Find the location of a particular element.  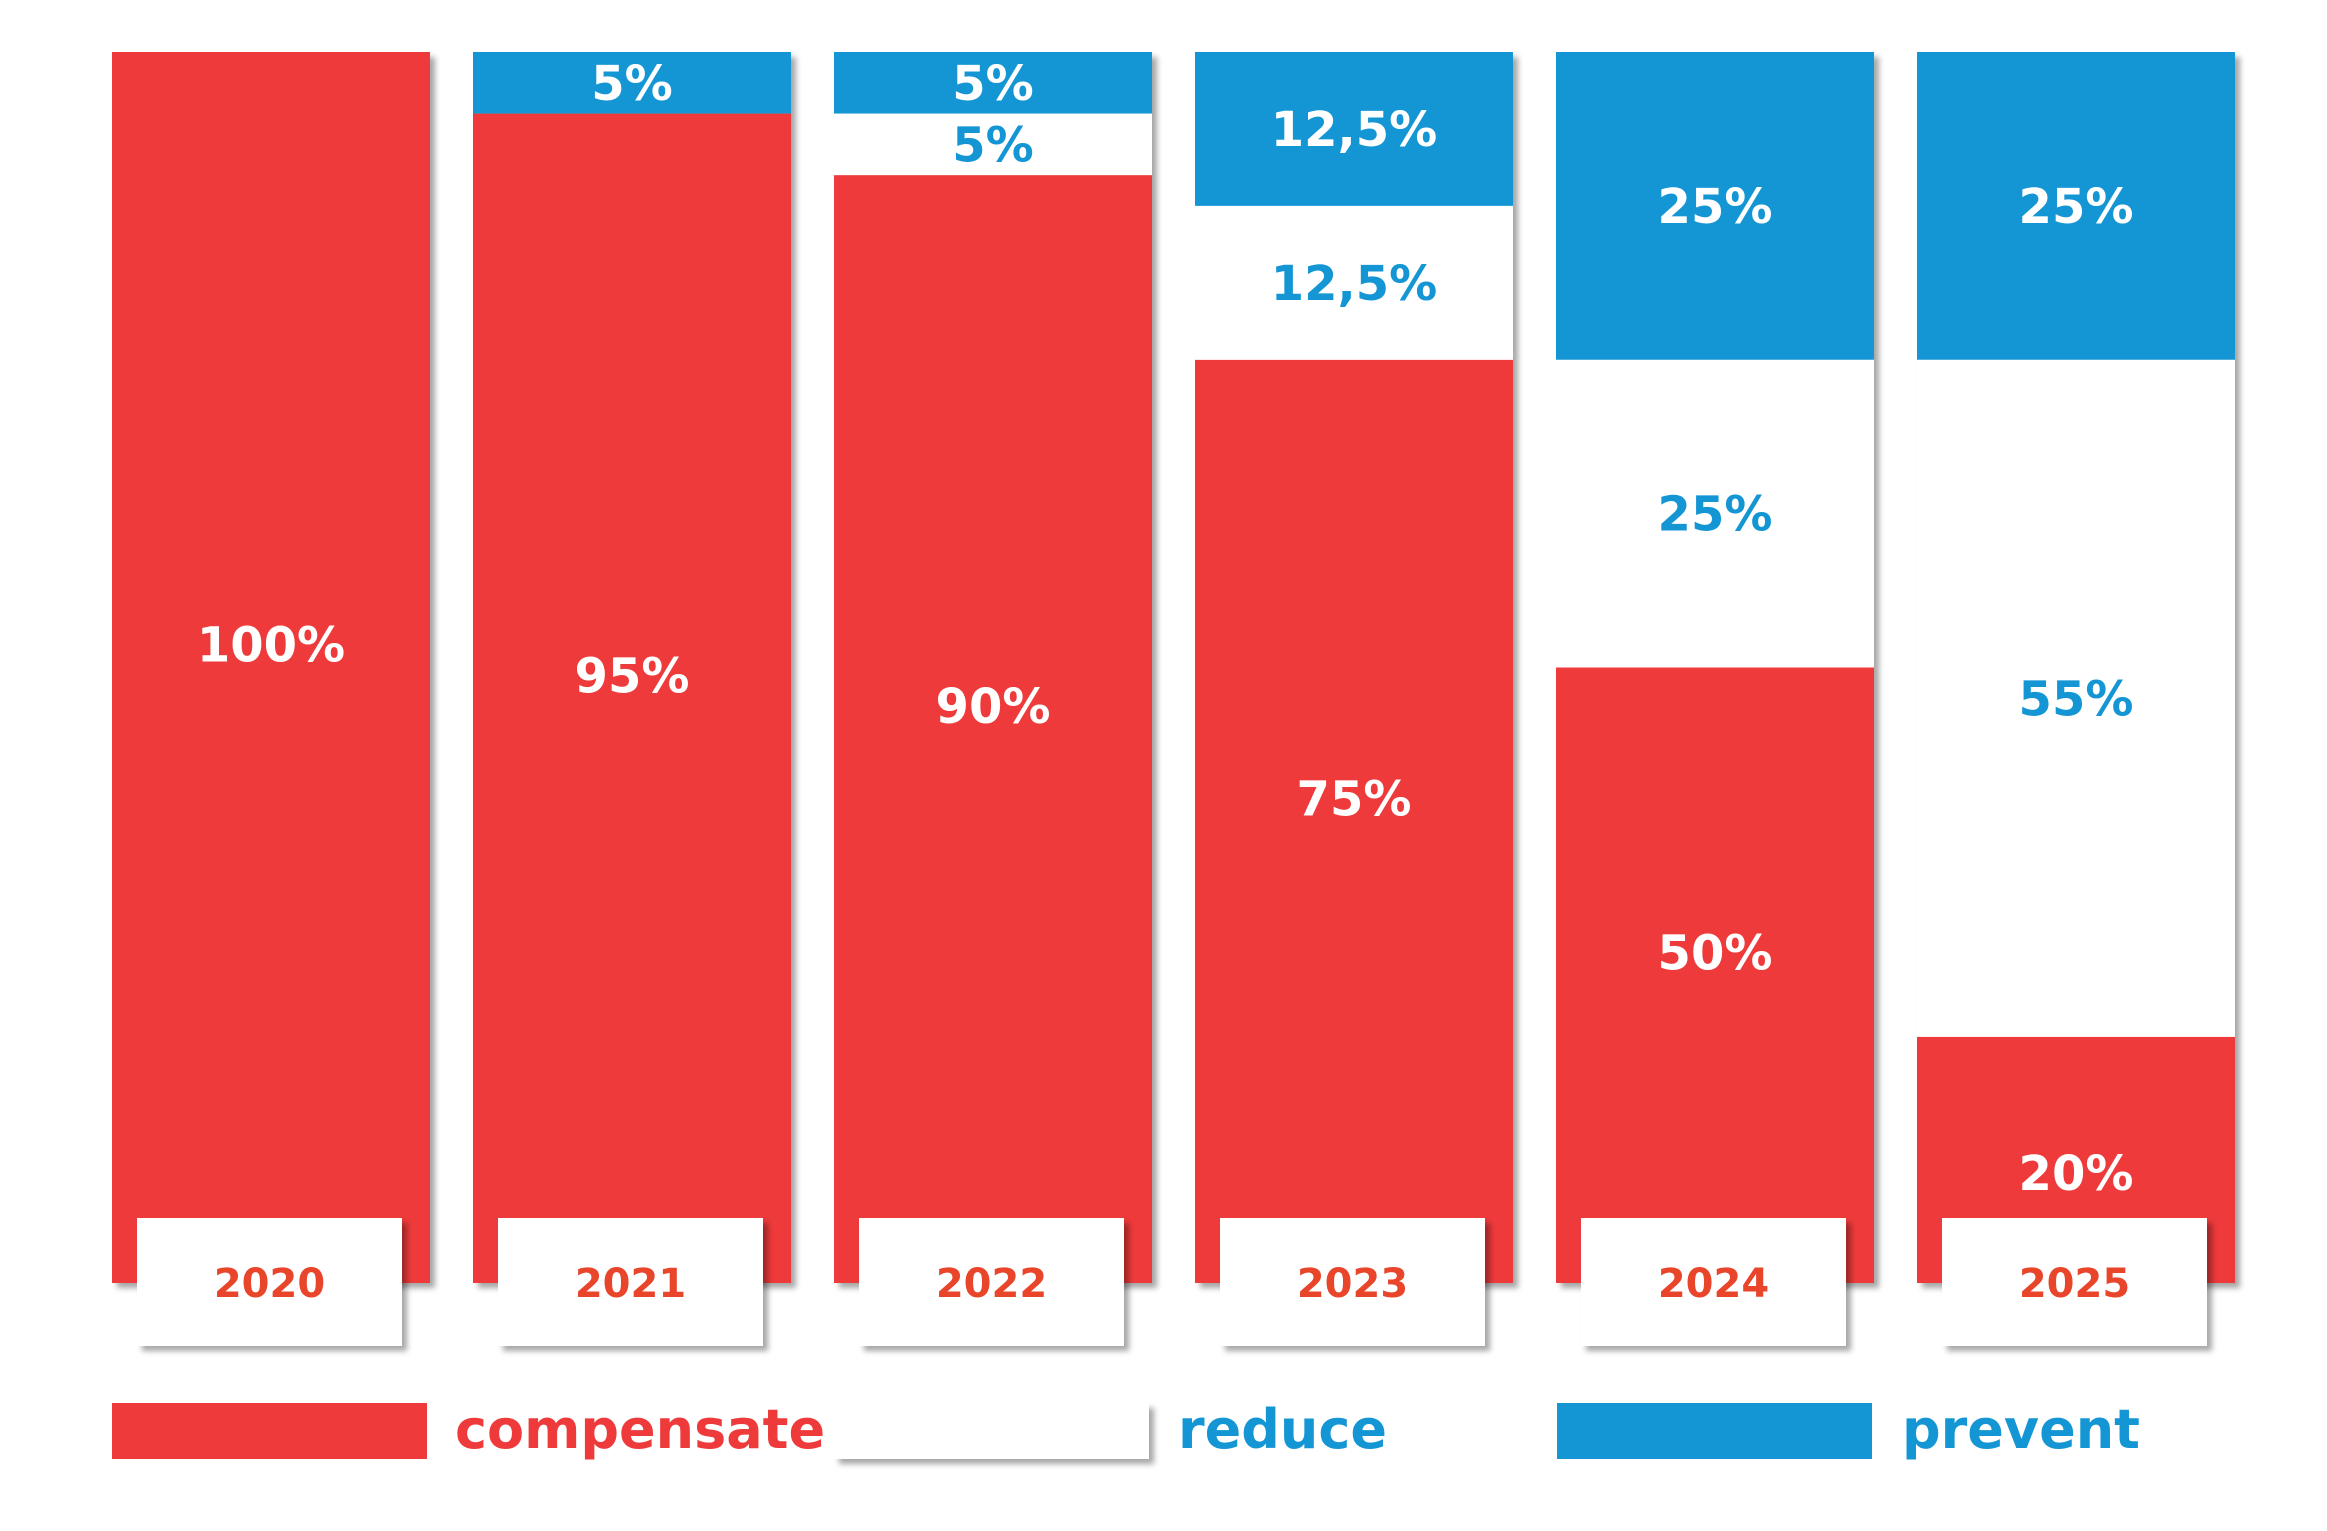

bar-2024: 50% 25% 25% 2024 is located at coordinates (1715, 699).